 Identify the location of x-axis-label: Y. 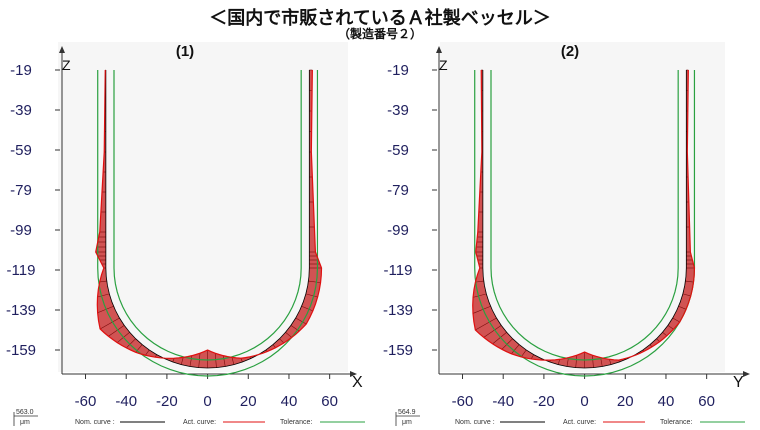
(738, 382).